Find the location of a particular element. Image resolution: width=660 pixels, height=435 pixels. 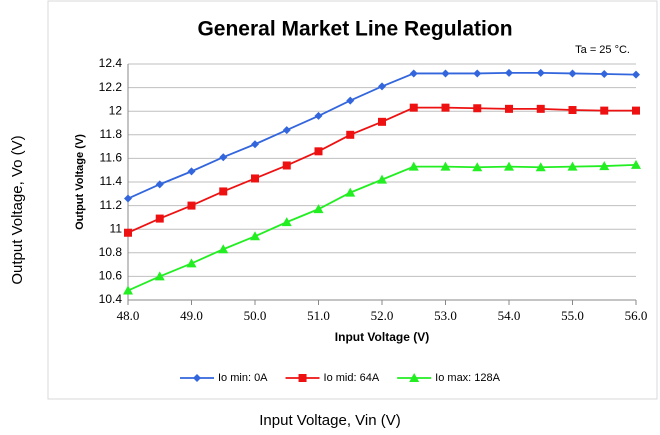

annotation: Ta = 25 °C. is located at coordinates (602, 50).